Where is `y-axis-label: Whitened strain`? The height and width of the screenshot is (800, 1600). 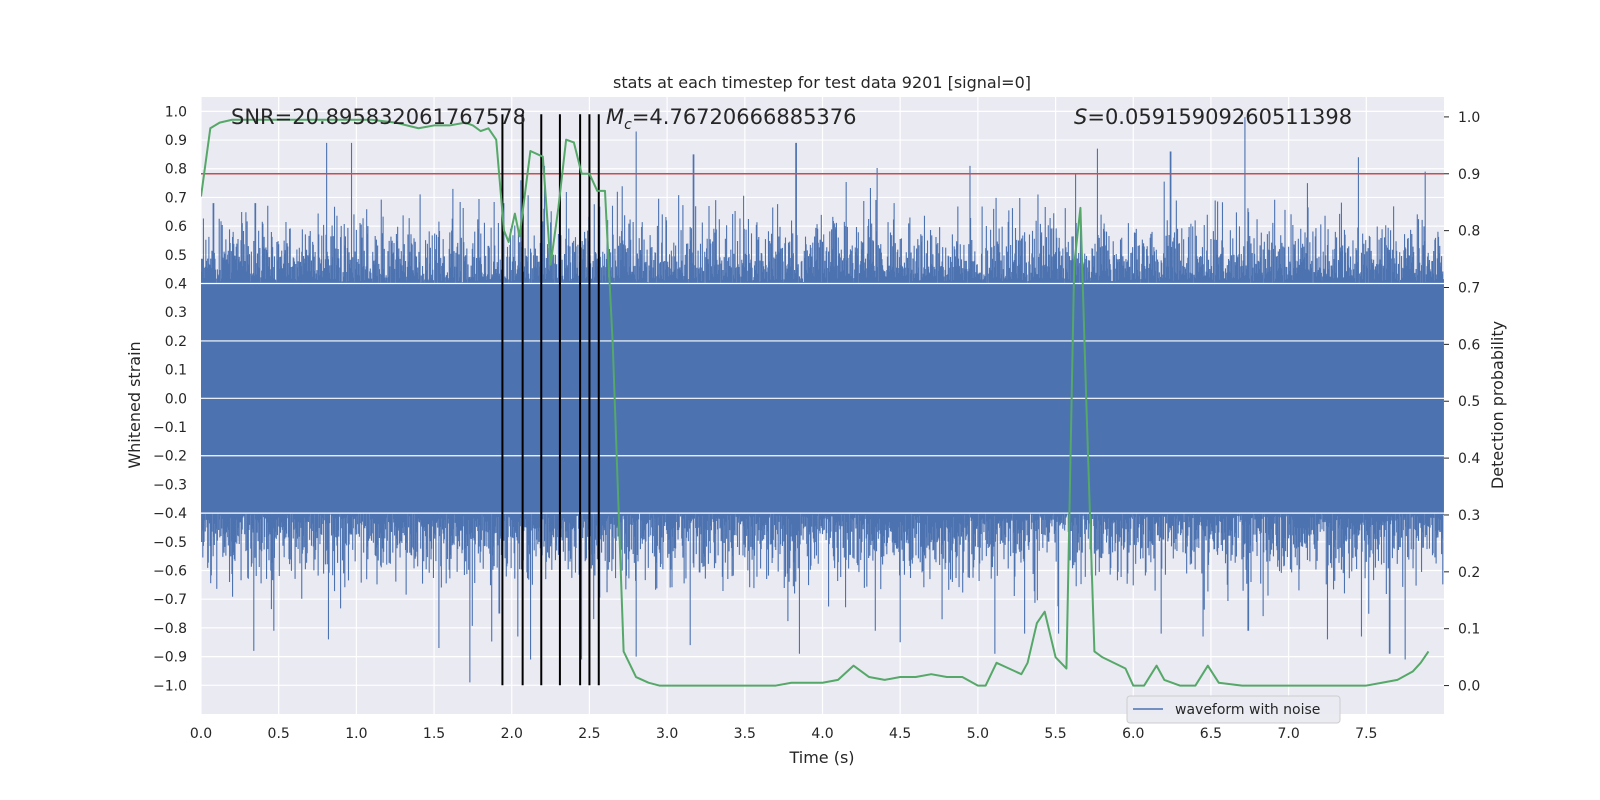
y-axis-label: Whitened strain is located at coordinates (134, 404).